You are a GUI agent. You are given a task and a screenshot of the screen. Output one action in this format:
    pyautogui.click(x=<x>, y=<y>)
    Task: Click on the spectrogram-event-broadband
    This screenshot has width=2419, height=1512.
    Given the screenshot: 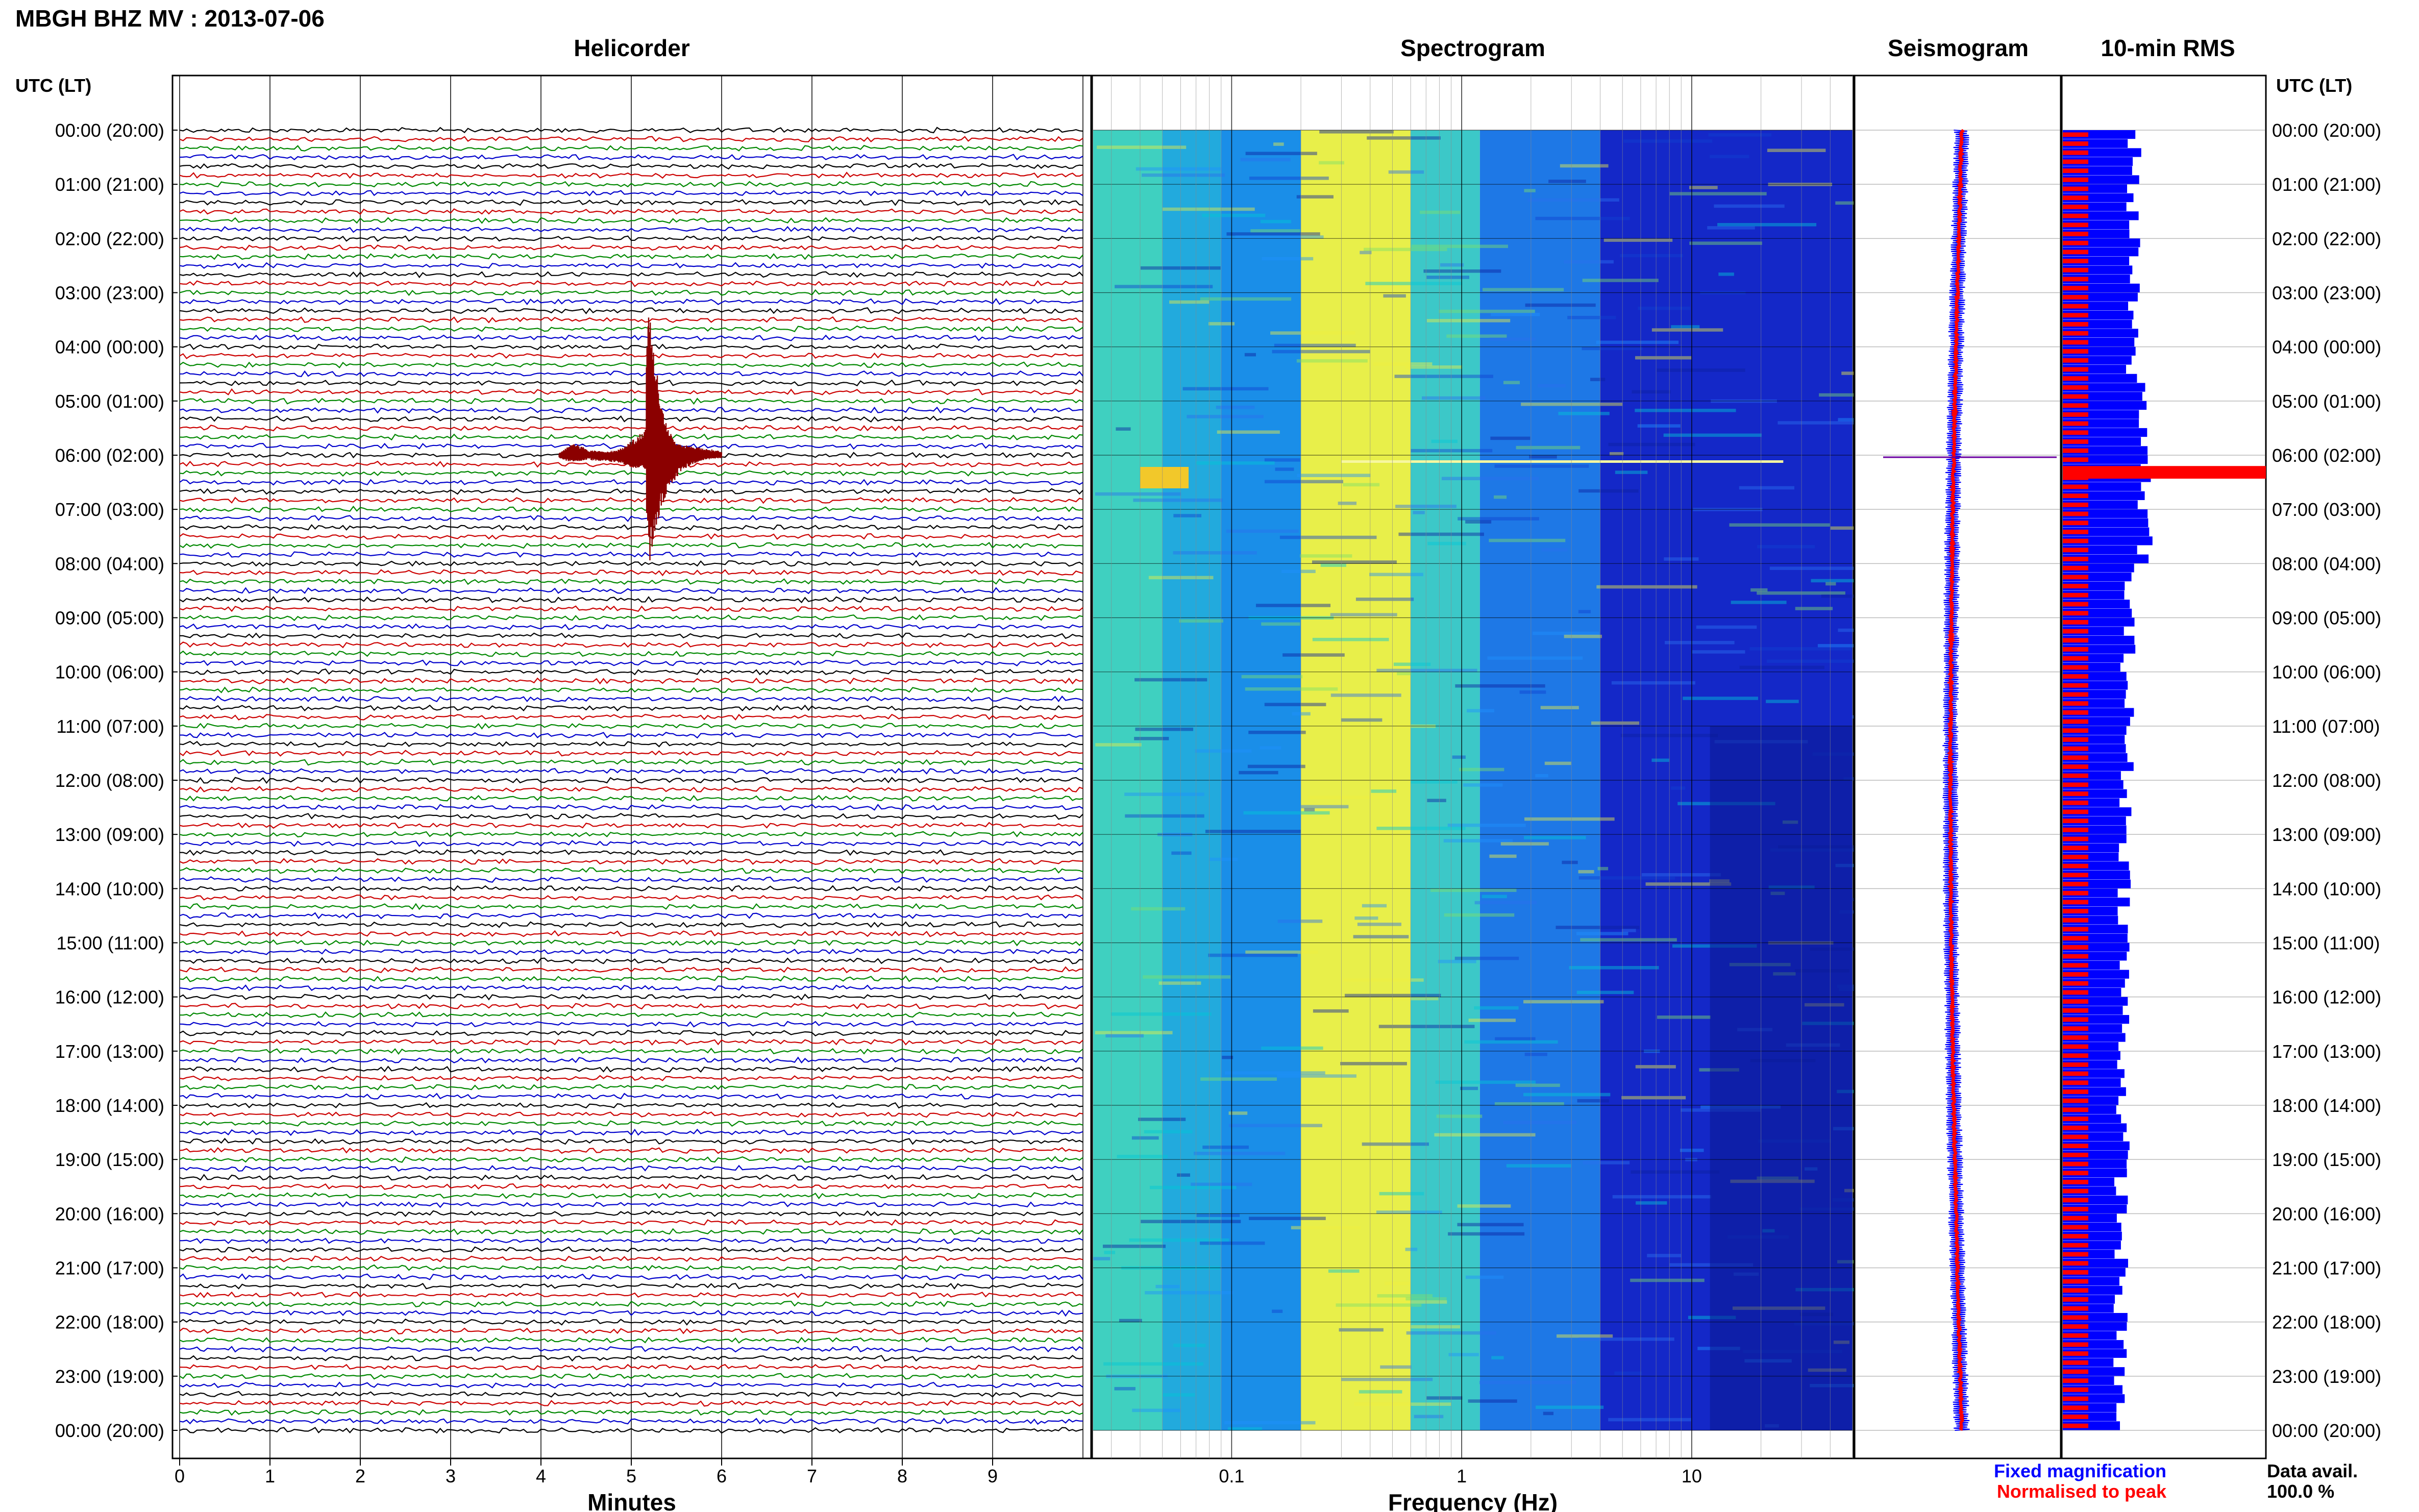 What is the action you would take?
    pyautogui.click(x=1562, y=461)
    